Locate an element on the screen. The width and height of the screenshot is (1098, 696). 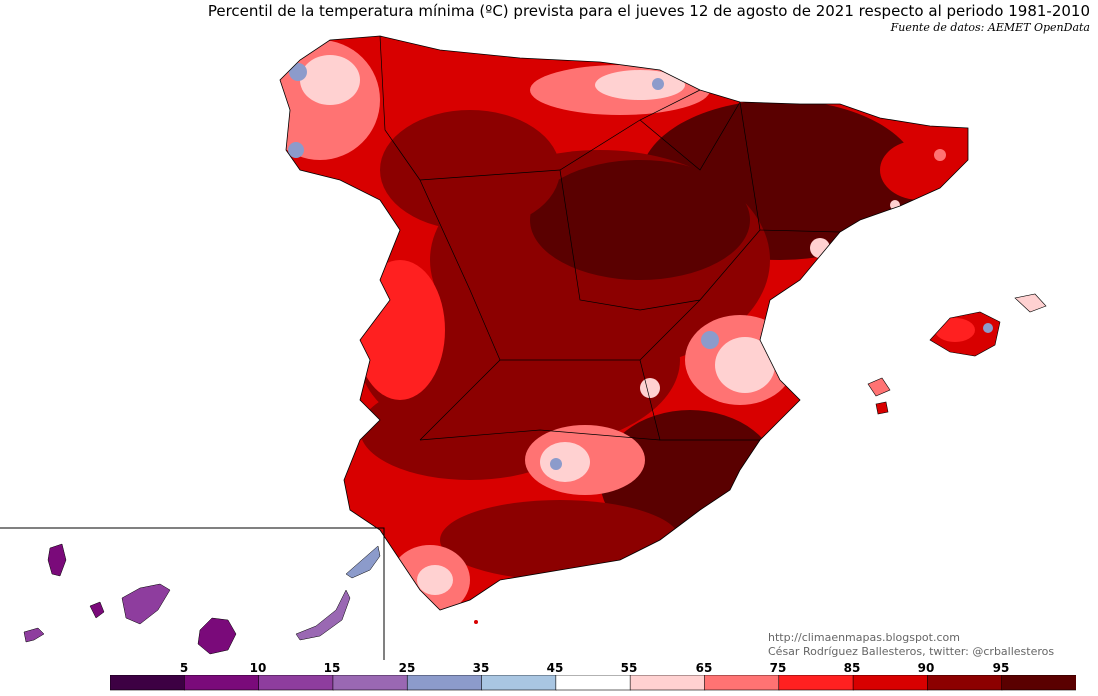
ceuta is located at coordinates (476, 622).